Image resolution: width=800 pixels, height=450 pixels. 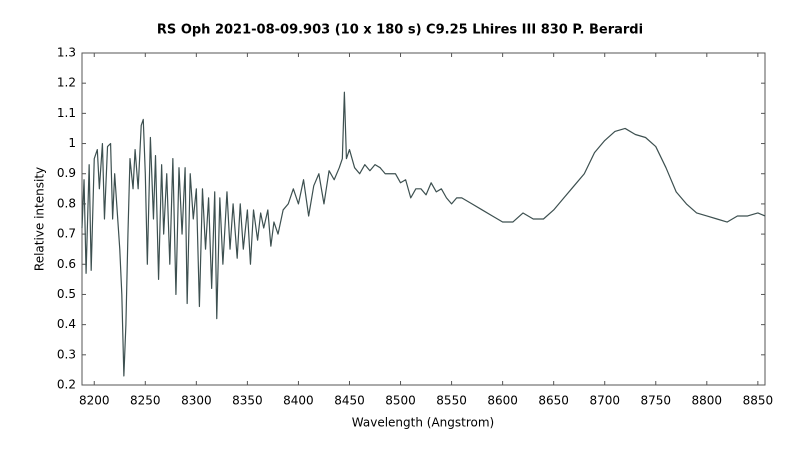 What do you see at coordinates (66, 113) in the screenshot?
I see `y-tick-label: 1.1` at bounding box center [66, 113].